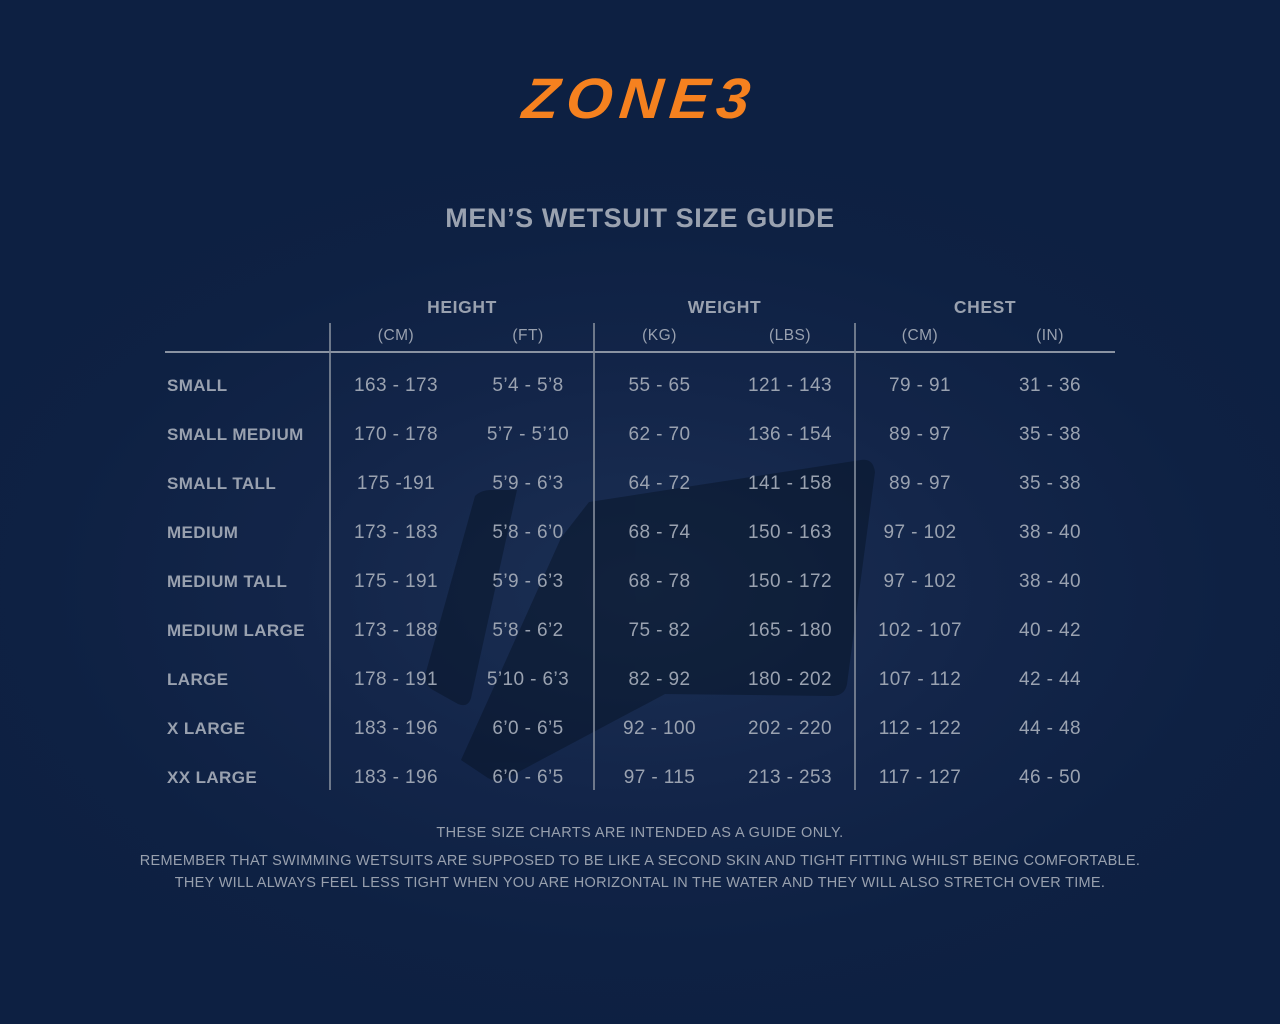 This screenshot has height=1024, width=1280. What do you see at coordinates (920, 728) in the screenshot?
I see `size-value-cell: 112 - 122` at bounding box center [920, 728].